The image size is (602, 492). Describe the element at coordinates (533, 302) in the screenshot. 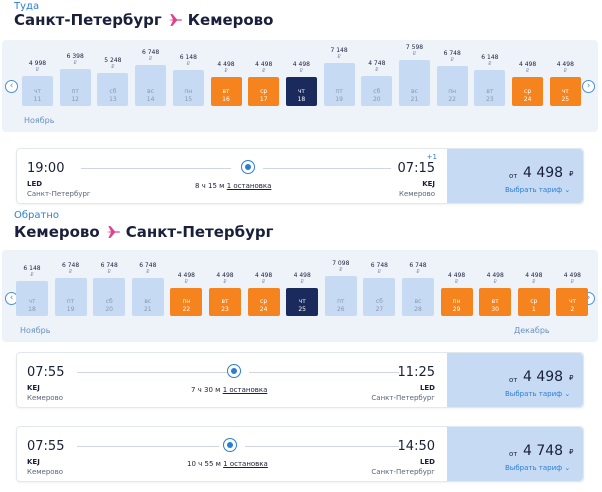

I see `date-bar-1: ср 1` at that location.